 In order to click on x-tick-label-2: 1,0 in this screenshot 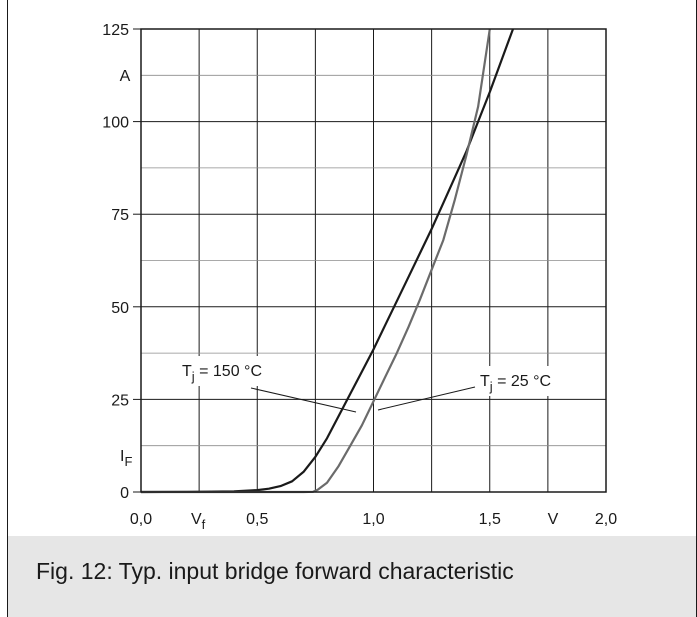, I will do `click(373, 519)`.